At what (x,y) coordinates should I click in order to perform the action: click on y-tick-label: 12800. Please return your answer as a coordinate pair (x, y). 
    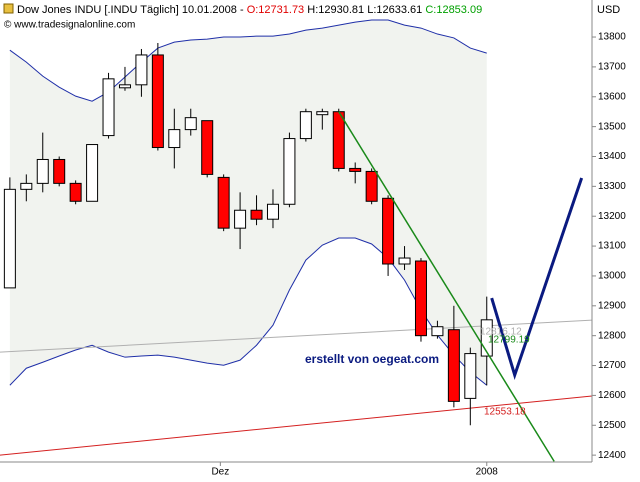
    Looking at the image, I should click on (612, 335).